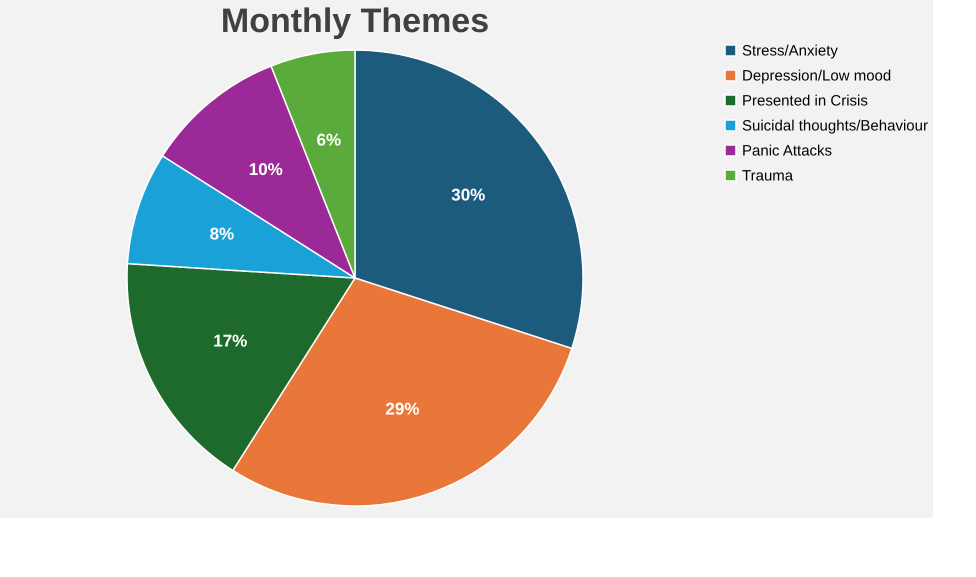  Describe the element at coordinates (787, 151) in the screenshot. I see `legend-label: Panic Attacks` at that location.